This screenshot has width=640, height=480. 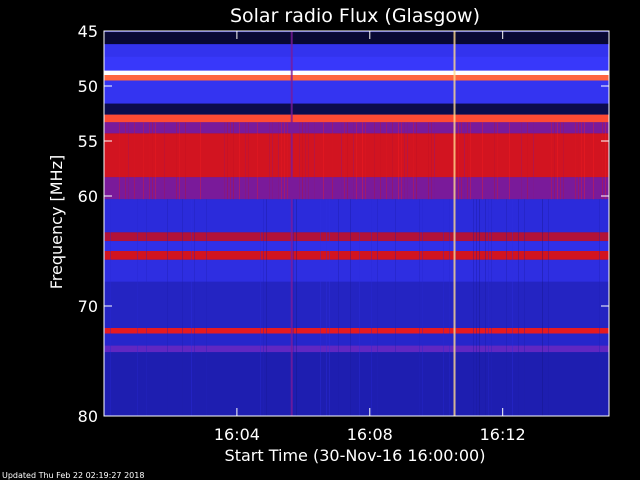 I want to click on x-tick-label-2: 16:12, so click(x=503, y=434).